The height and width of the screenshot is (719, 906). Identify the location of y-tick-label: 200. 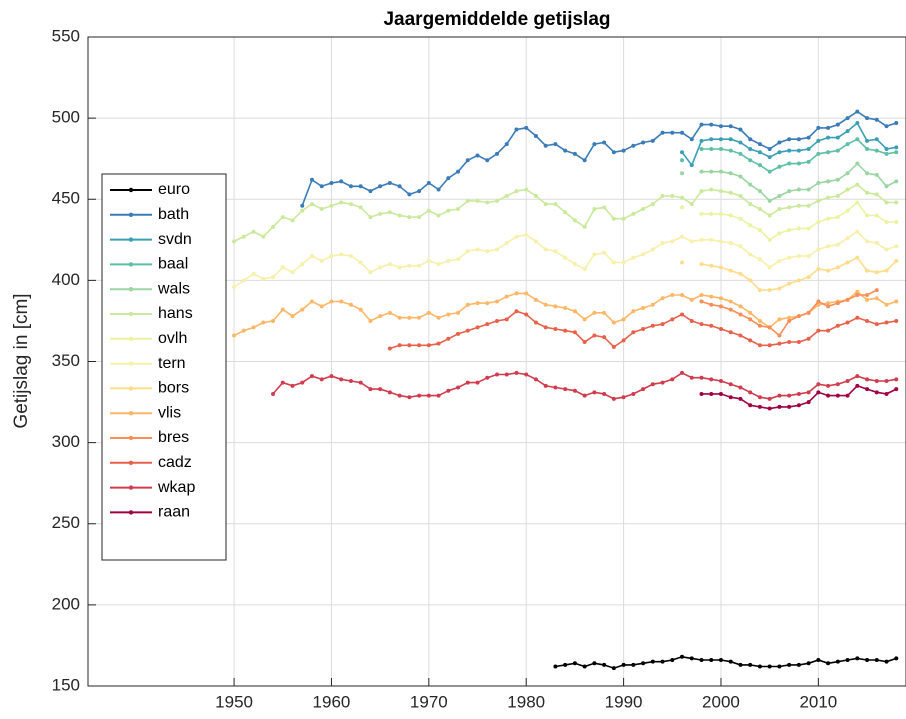
(66, 603).